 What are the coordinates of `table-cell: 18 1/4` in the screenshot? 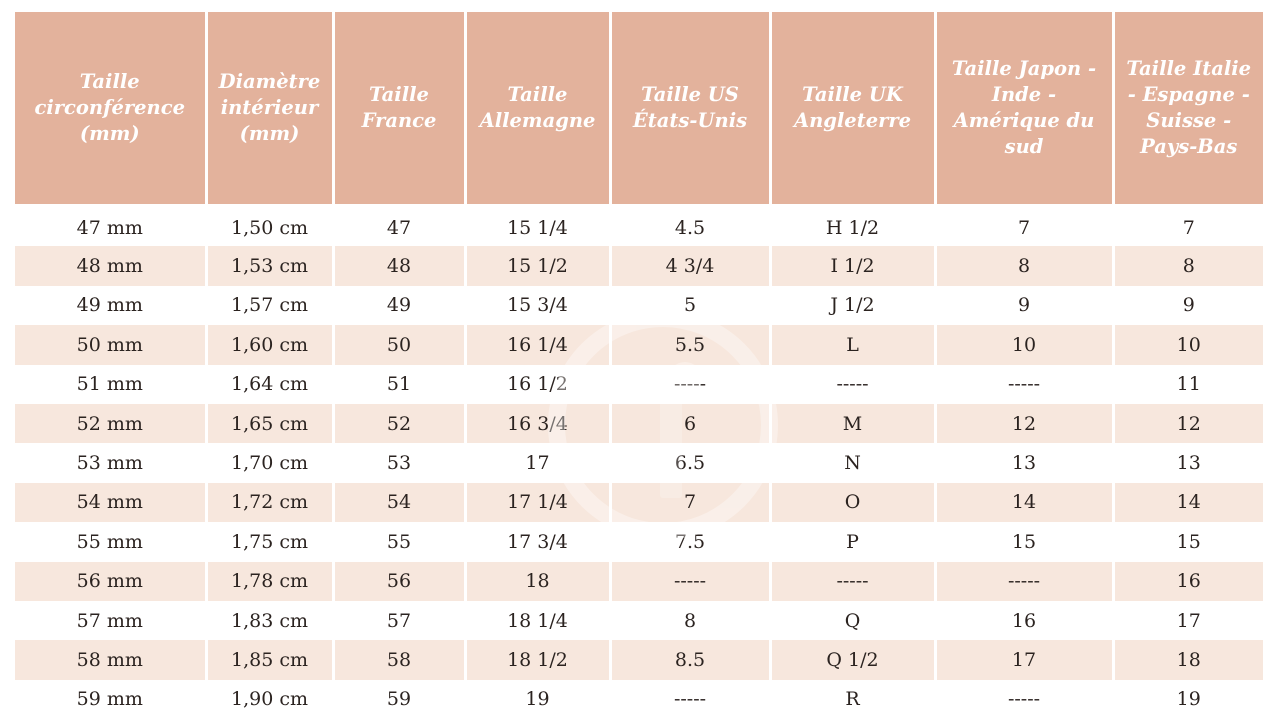 It's located at (537, 620).